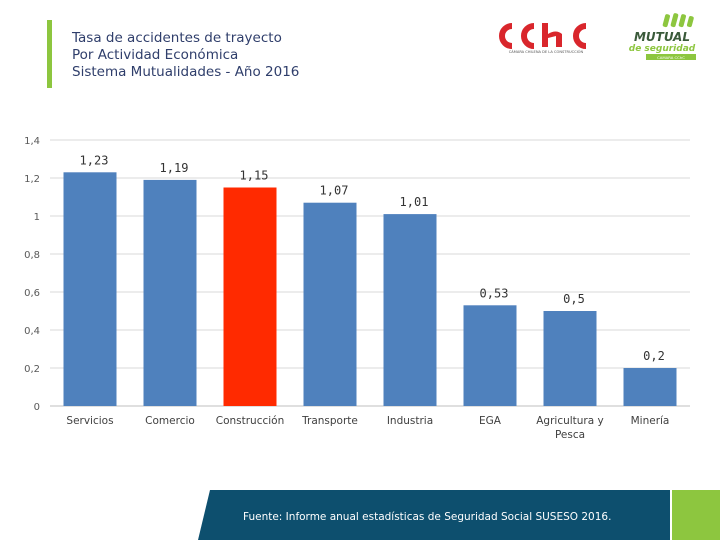  I want to click on y-tick-label: 1,4, so click(32, 141).